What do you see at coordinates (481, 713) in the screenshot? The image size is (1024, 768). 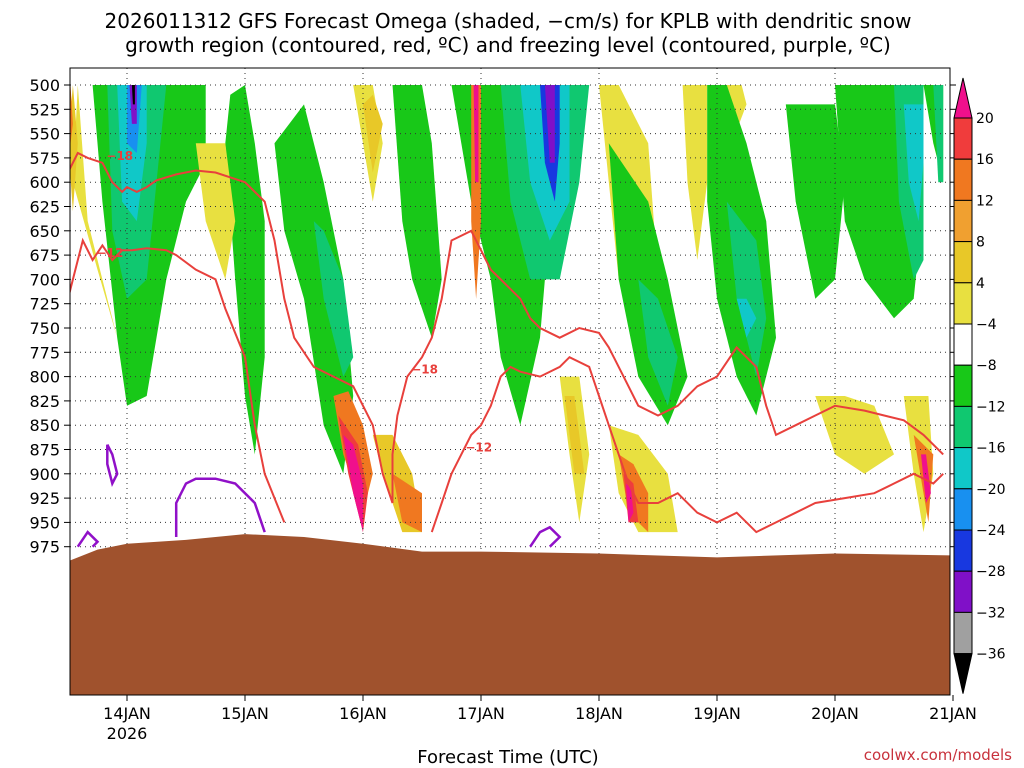 I see `x-tick-label: 17JAN` at bounding box center [481, 713].